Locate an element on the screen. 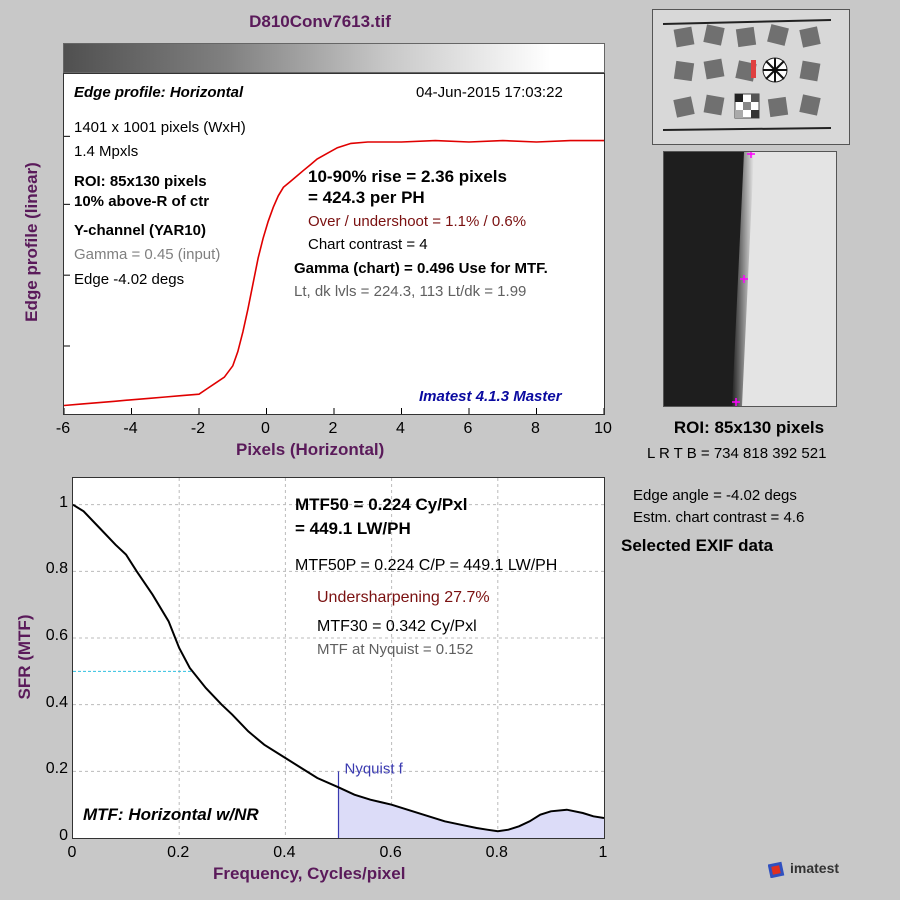 This screenshot has height=900, width=900. gamma-input-text: Gamma = 0.45 (input) is located at coordinates (147, 254).